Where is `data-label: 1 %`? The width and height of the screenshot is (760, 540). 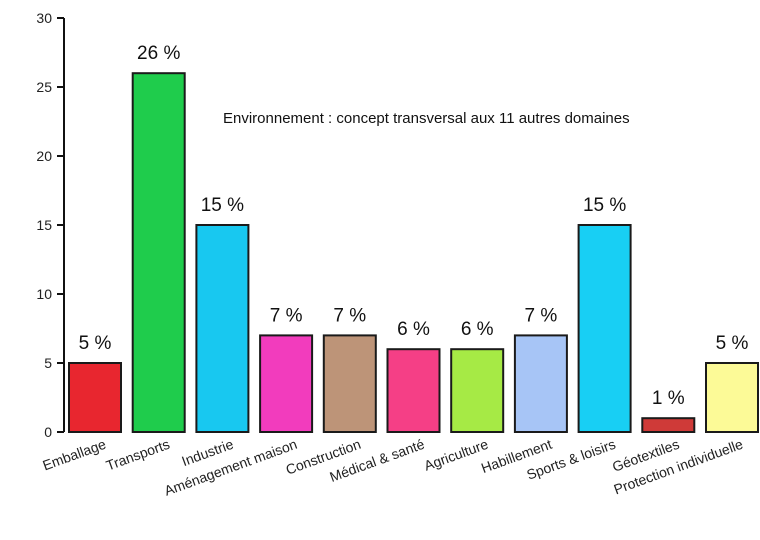
data-label: 1 % is located at coordinates (668, 398).